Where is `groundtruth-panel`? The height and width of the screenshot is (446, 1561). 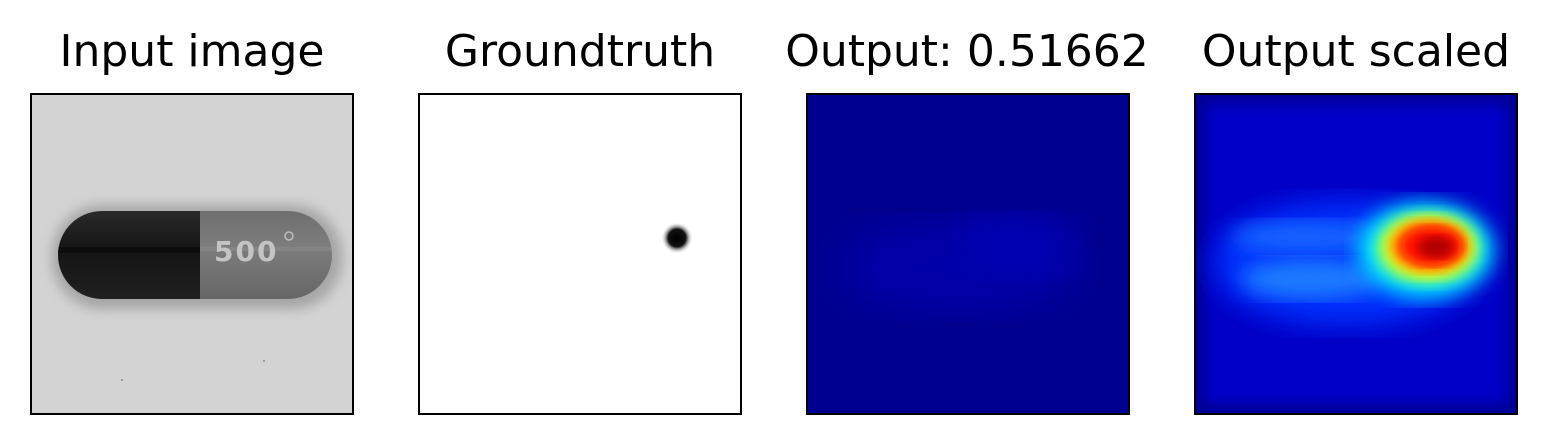
groundtruth-panel is located at coordinates (580, 254).